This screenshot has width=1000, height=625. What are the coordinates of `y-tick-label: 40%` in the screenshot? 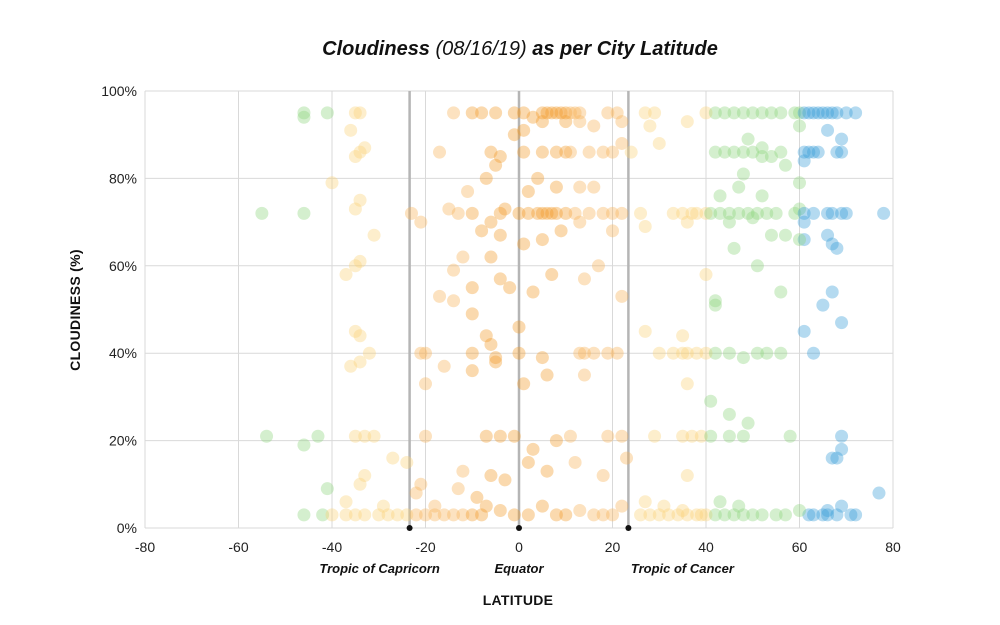 It's located at (123, 353).